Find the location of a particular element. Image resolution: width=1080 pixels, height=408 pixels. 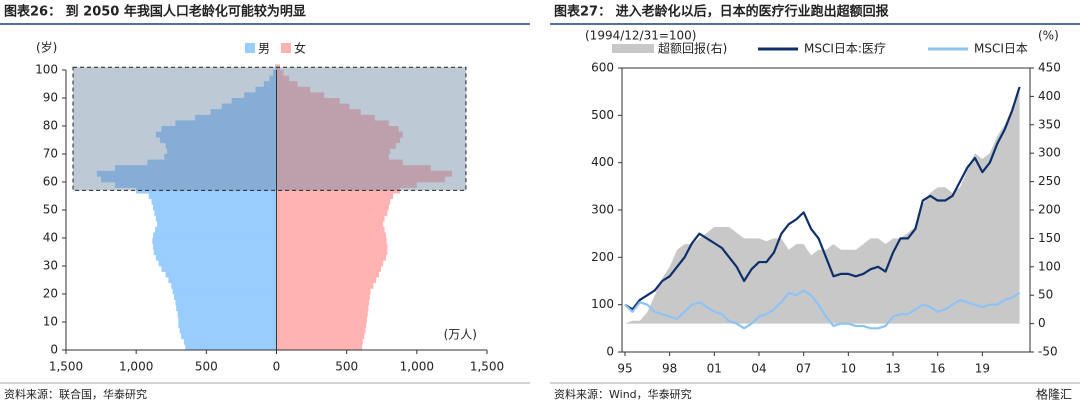

y-tick-label: 10 is located at coordinates (50, 322).